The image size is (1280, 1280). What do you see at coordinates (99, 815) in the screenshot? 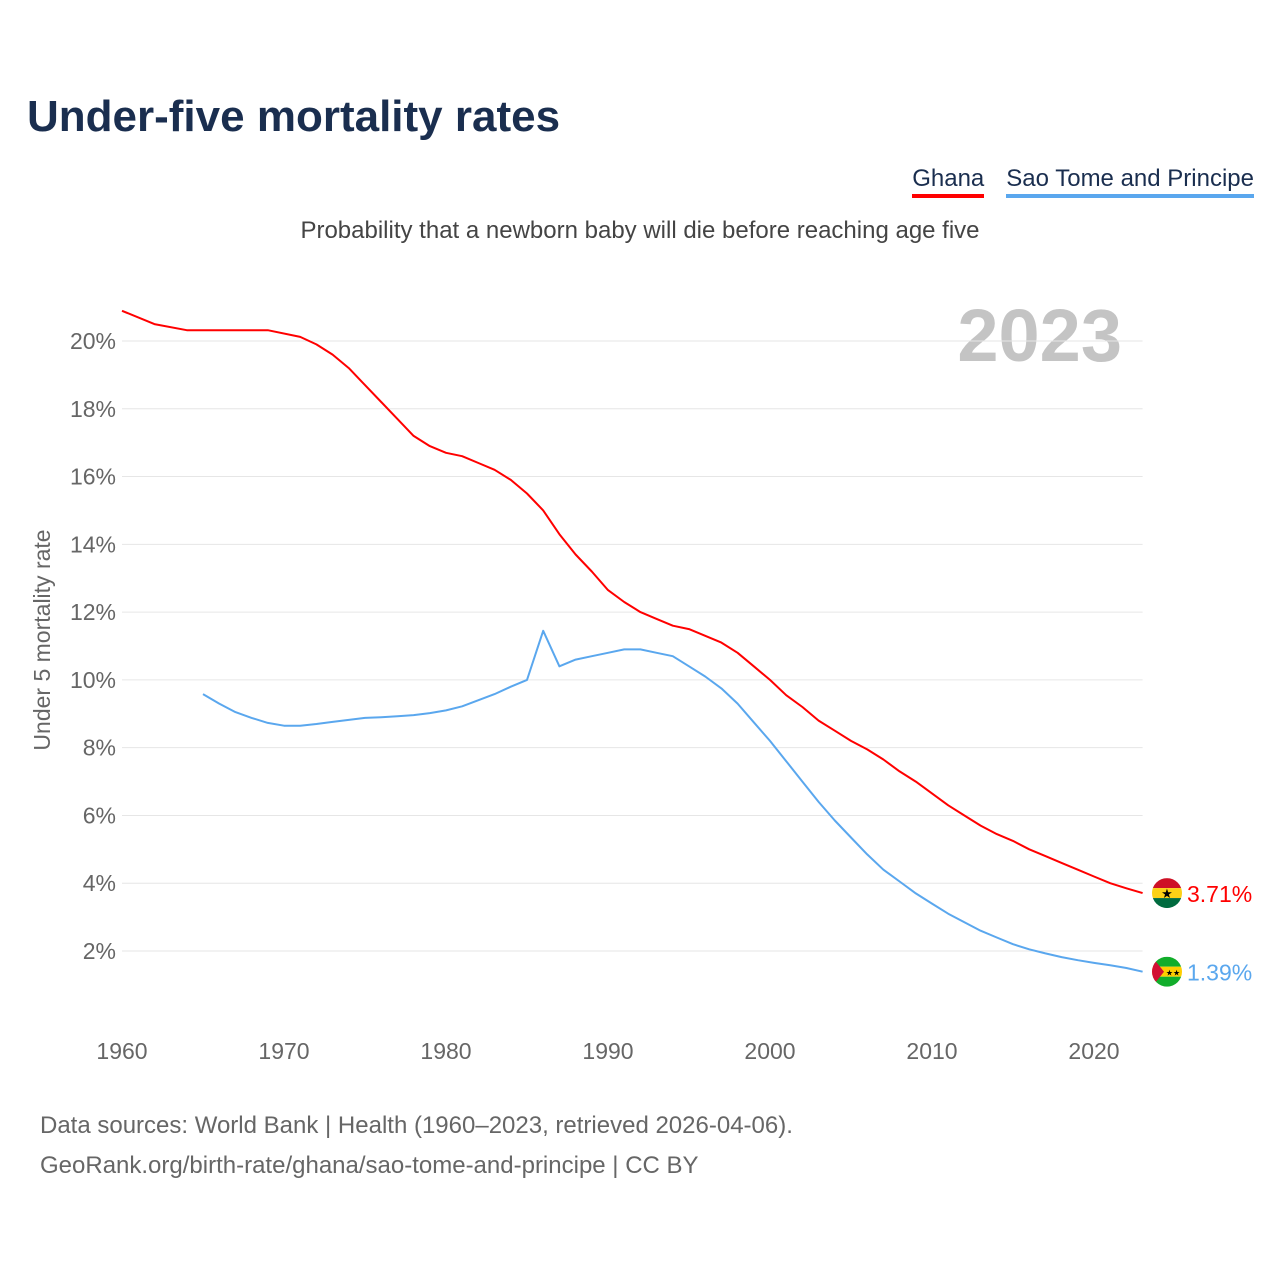
I see `y-tick-label: 6%` at bounding box center [99, 815].